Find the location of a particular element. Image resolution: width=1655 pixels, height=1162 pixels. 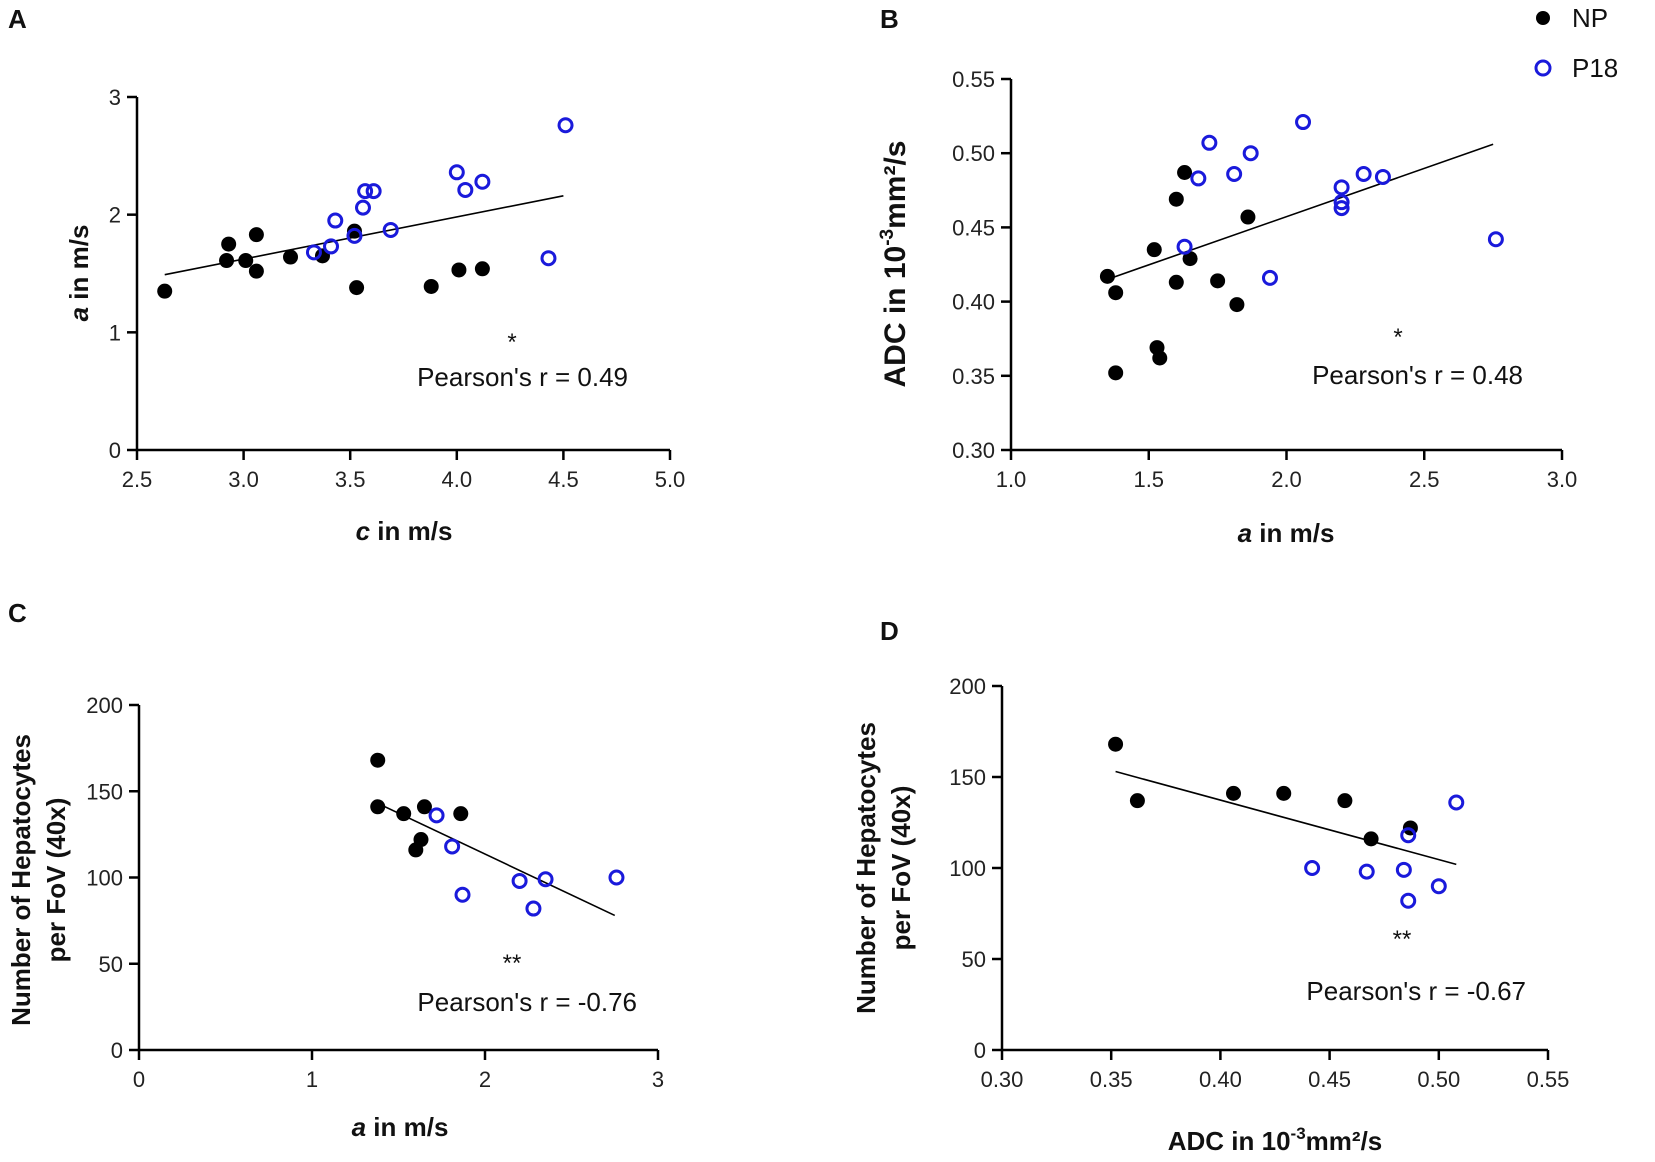

x-tick-label: 3.5 is located at coordinates (350, 479).